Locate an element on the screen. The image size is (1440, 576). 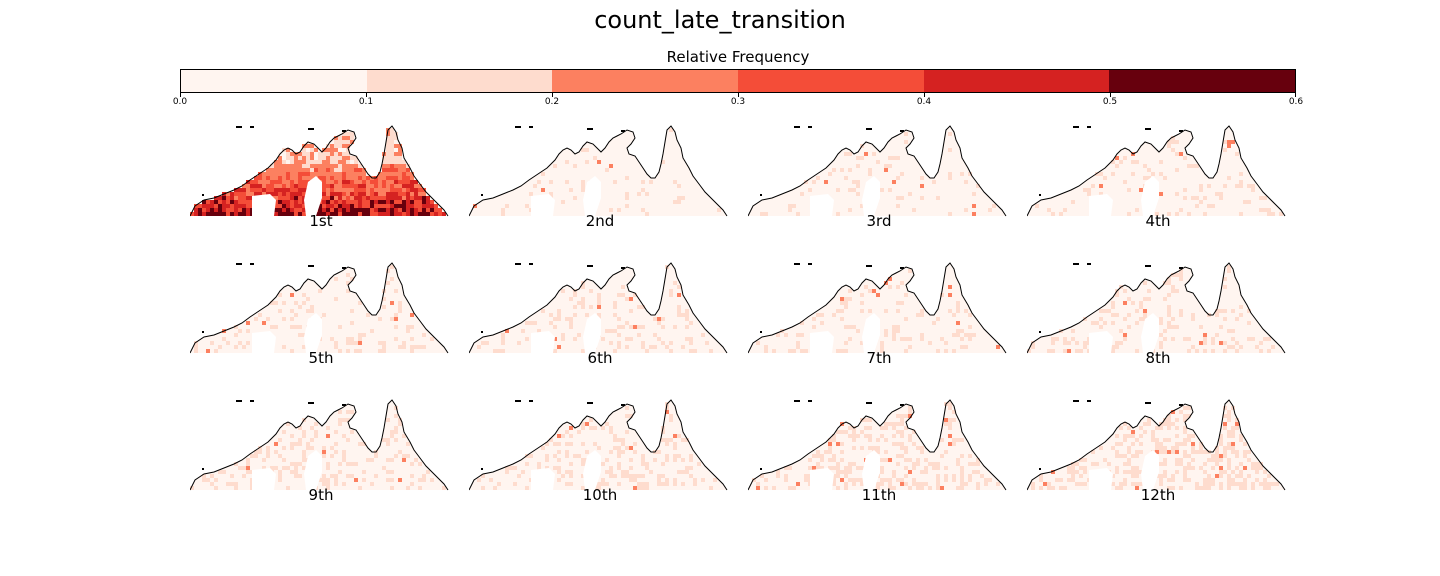
coastline is located at coordinates (877, 445).